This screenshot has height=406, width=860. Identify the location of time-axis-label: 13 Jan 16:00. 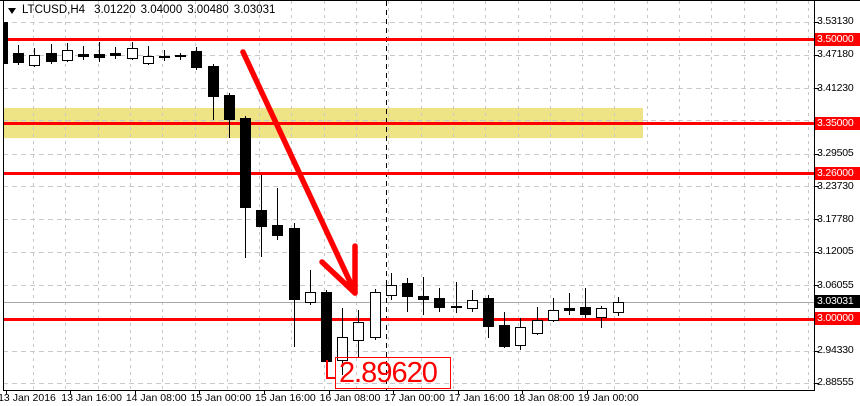
(91, 398).